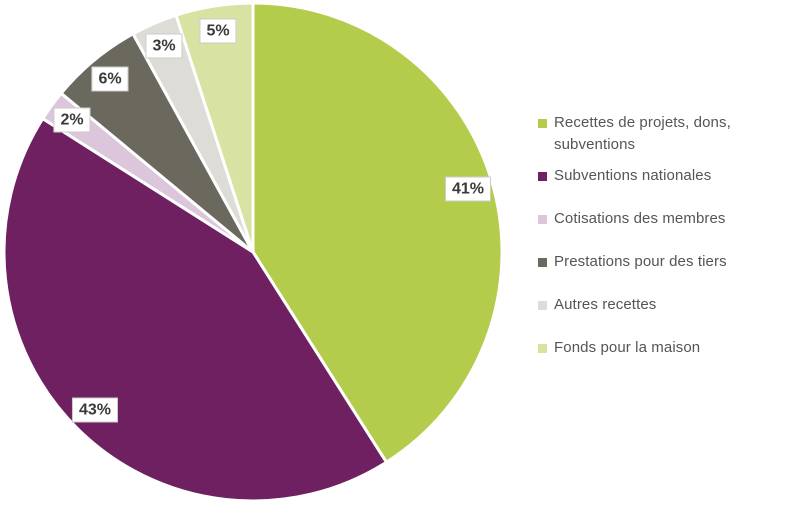 This screenshot has height=532, width=800. Describe the element at coordinates (218, 31) in the screenshot. I see `slice-label-fonds-maison: 5%` at that location.